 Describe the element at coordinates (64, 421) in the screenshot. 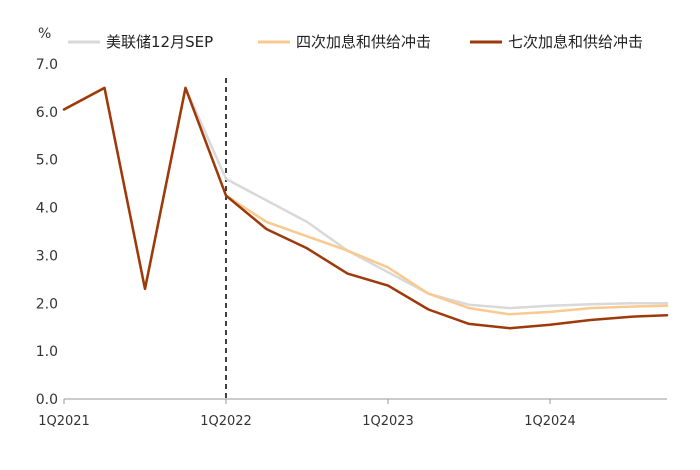

I see `x-tick-label: 1Q2021` at that location.